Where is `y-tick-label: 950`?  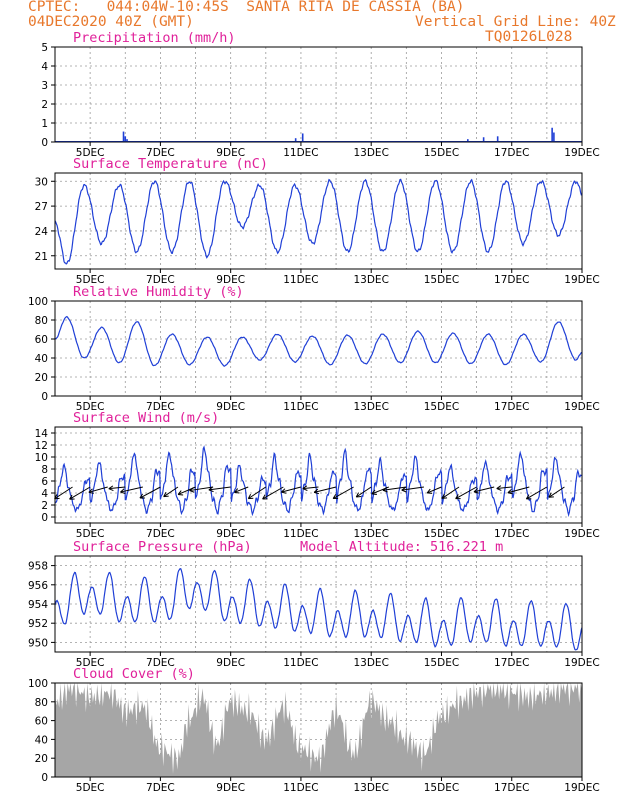 y-tick-label: 950 is located at coordinates (38, 643).